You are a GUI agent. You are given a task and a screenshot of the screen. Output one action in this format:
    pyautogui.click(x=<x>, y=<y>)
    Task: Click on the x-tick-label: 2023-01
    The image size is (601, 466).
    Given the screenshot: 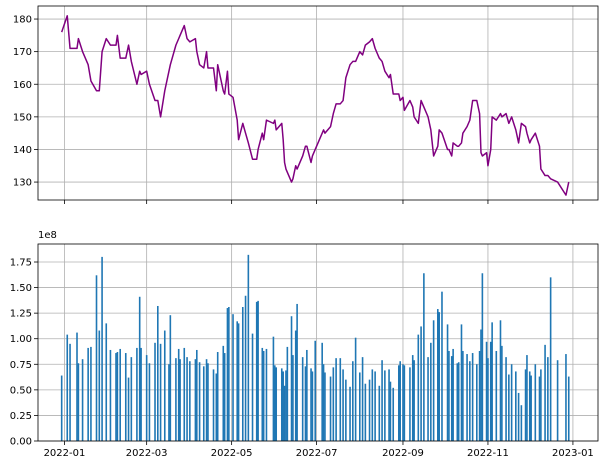 What is the action you would take?
    pyautogui.click(x=573, y=453)
    